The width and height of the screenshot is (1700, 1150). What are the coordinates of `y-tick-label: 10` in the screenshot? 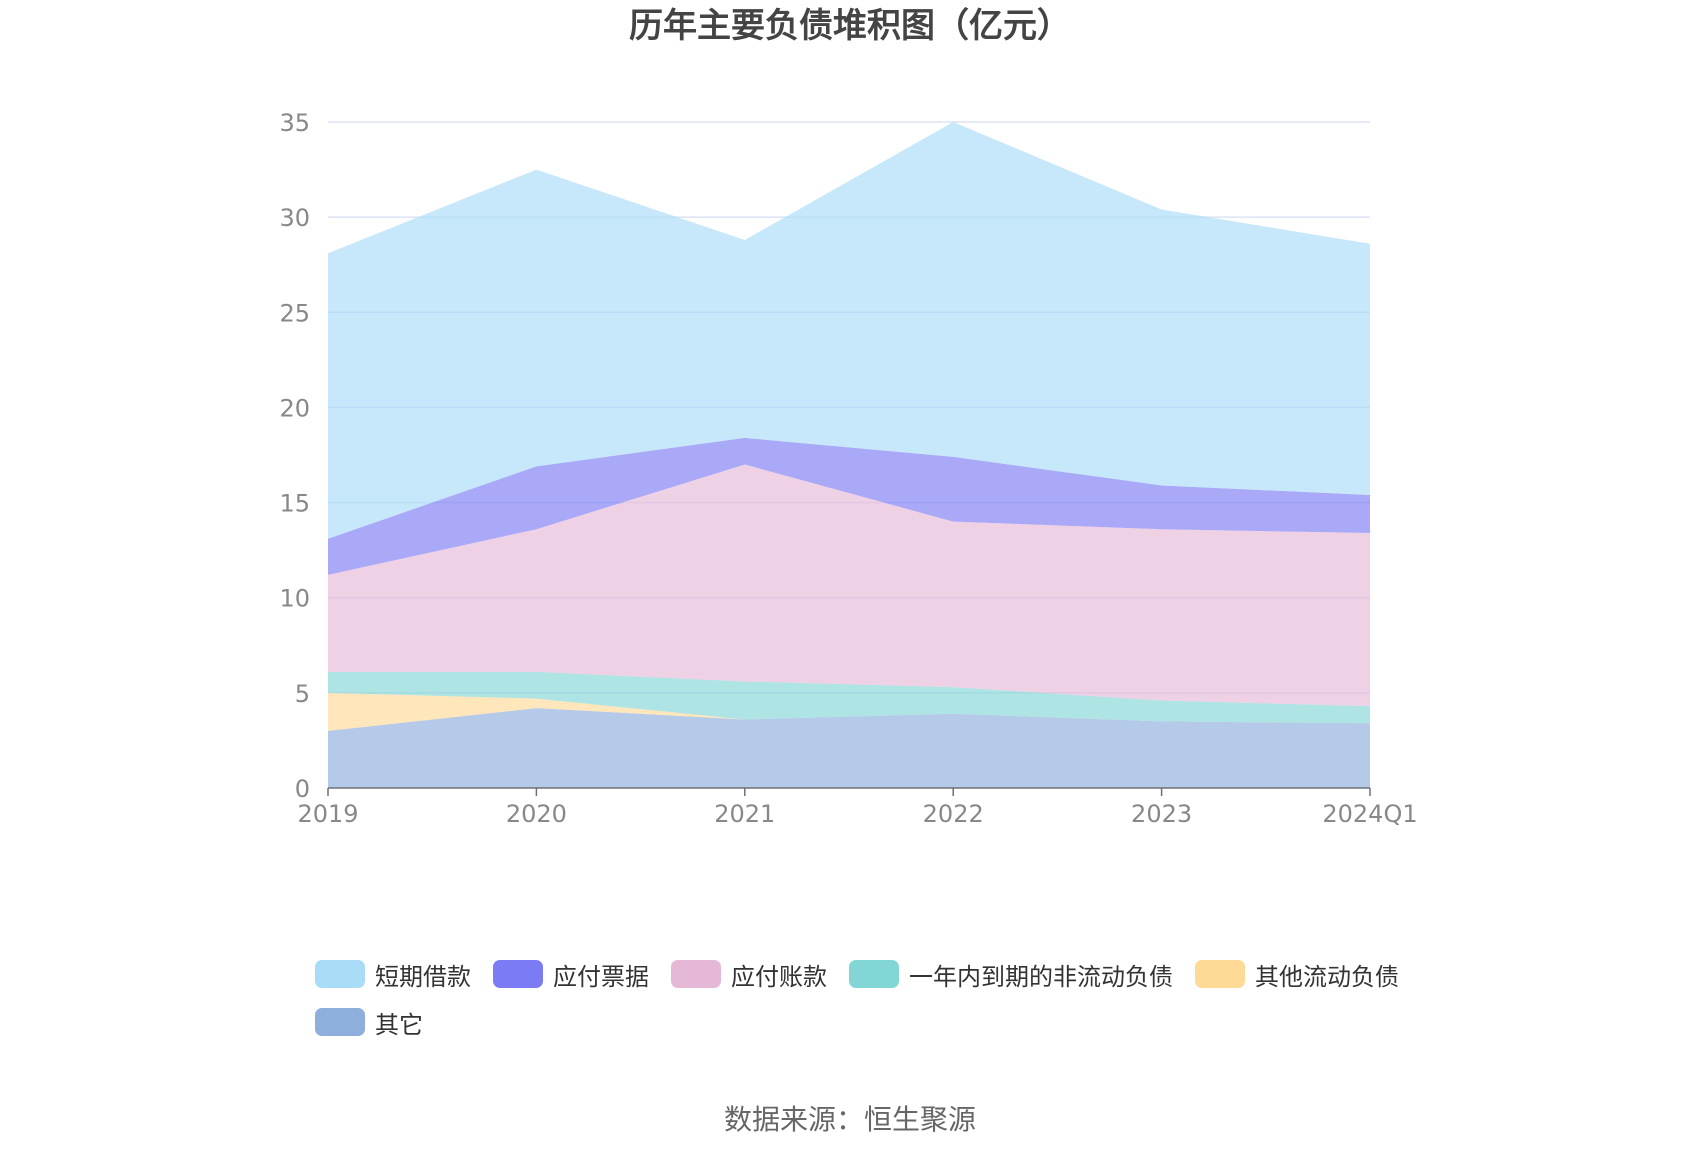 It's located at (294, 599).